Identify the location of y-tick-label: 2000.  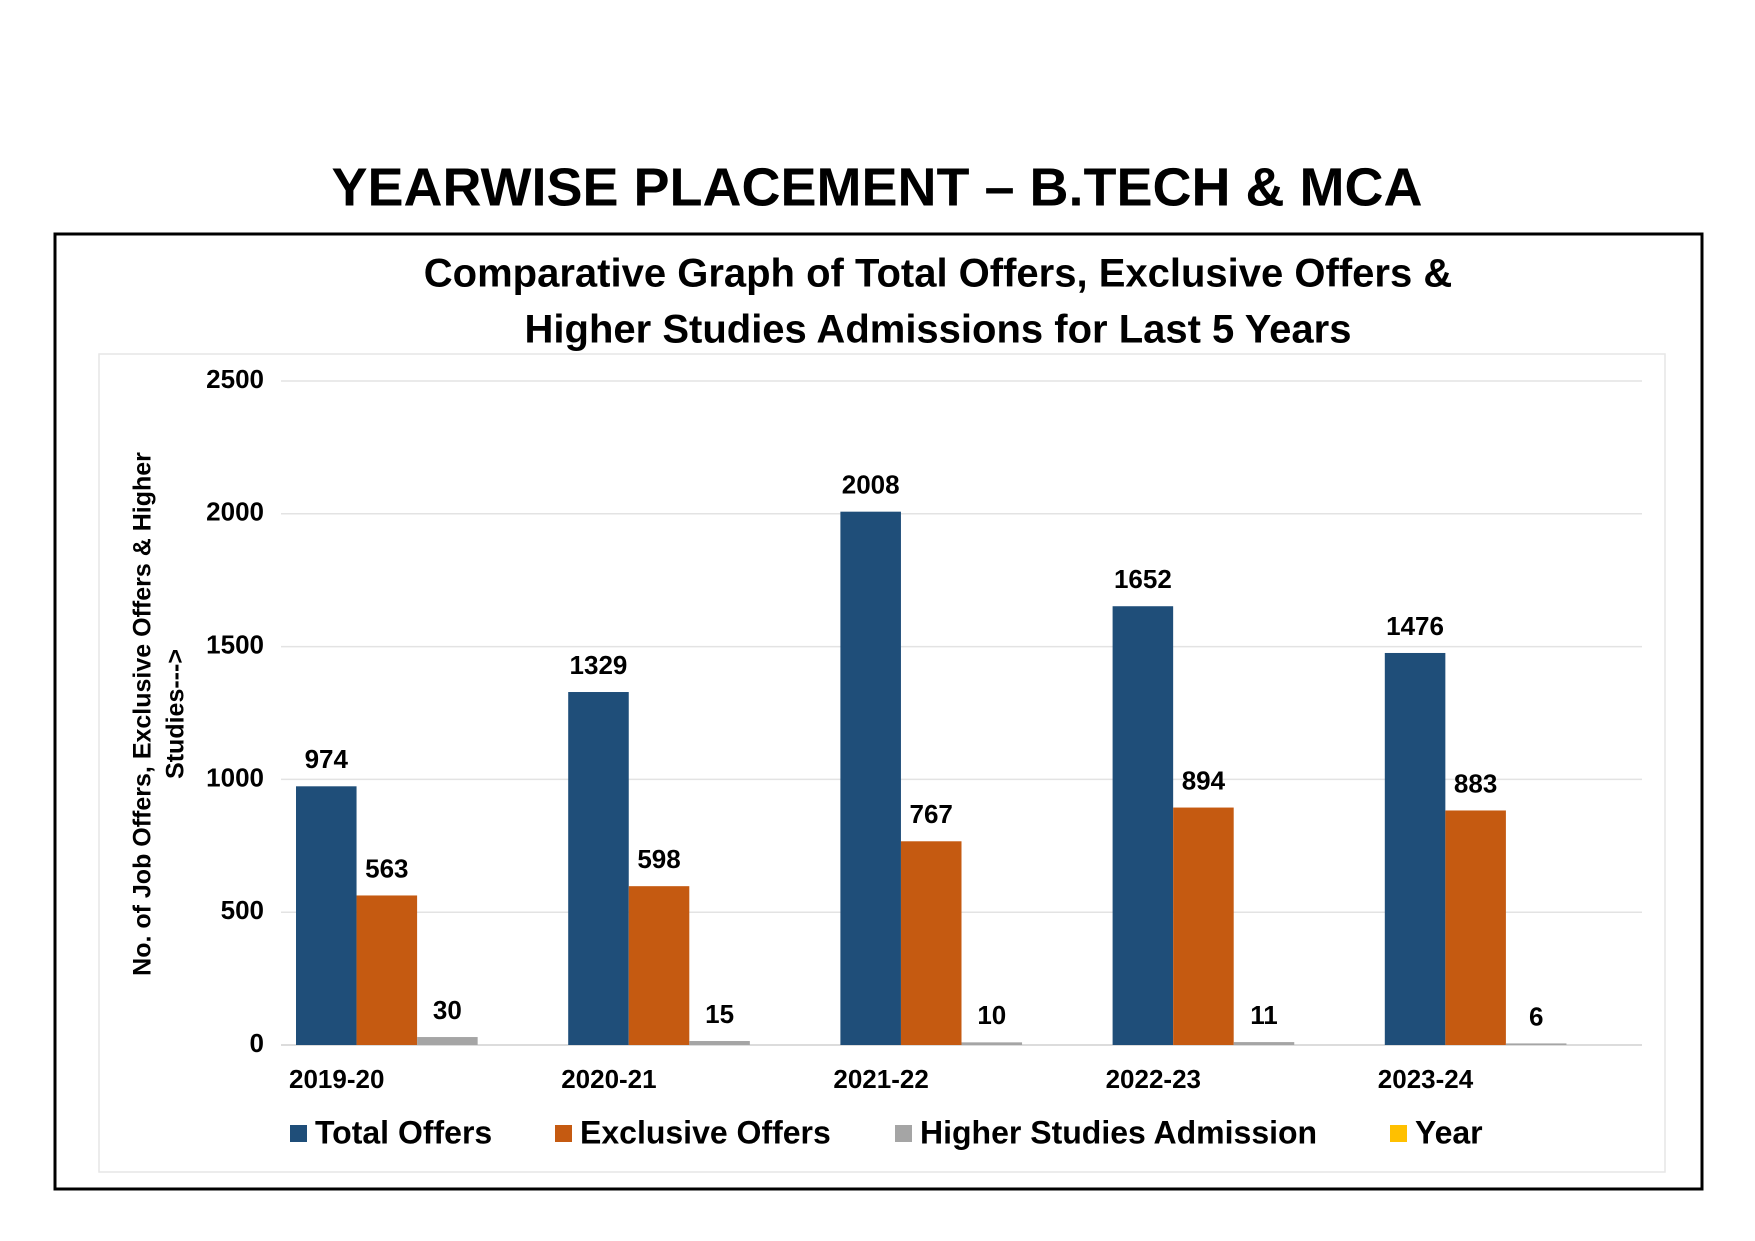
(235, 512).